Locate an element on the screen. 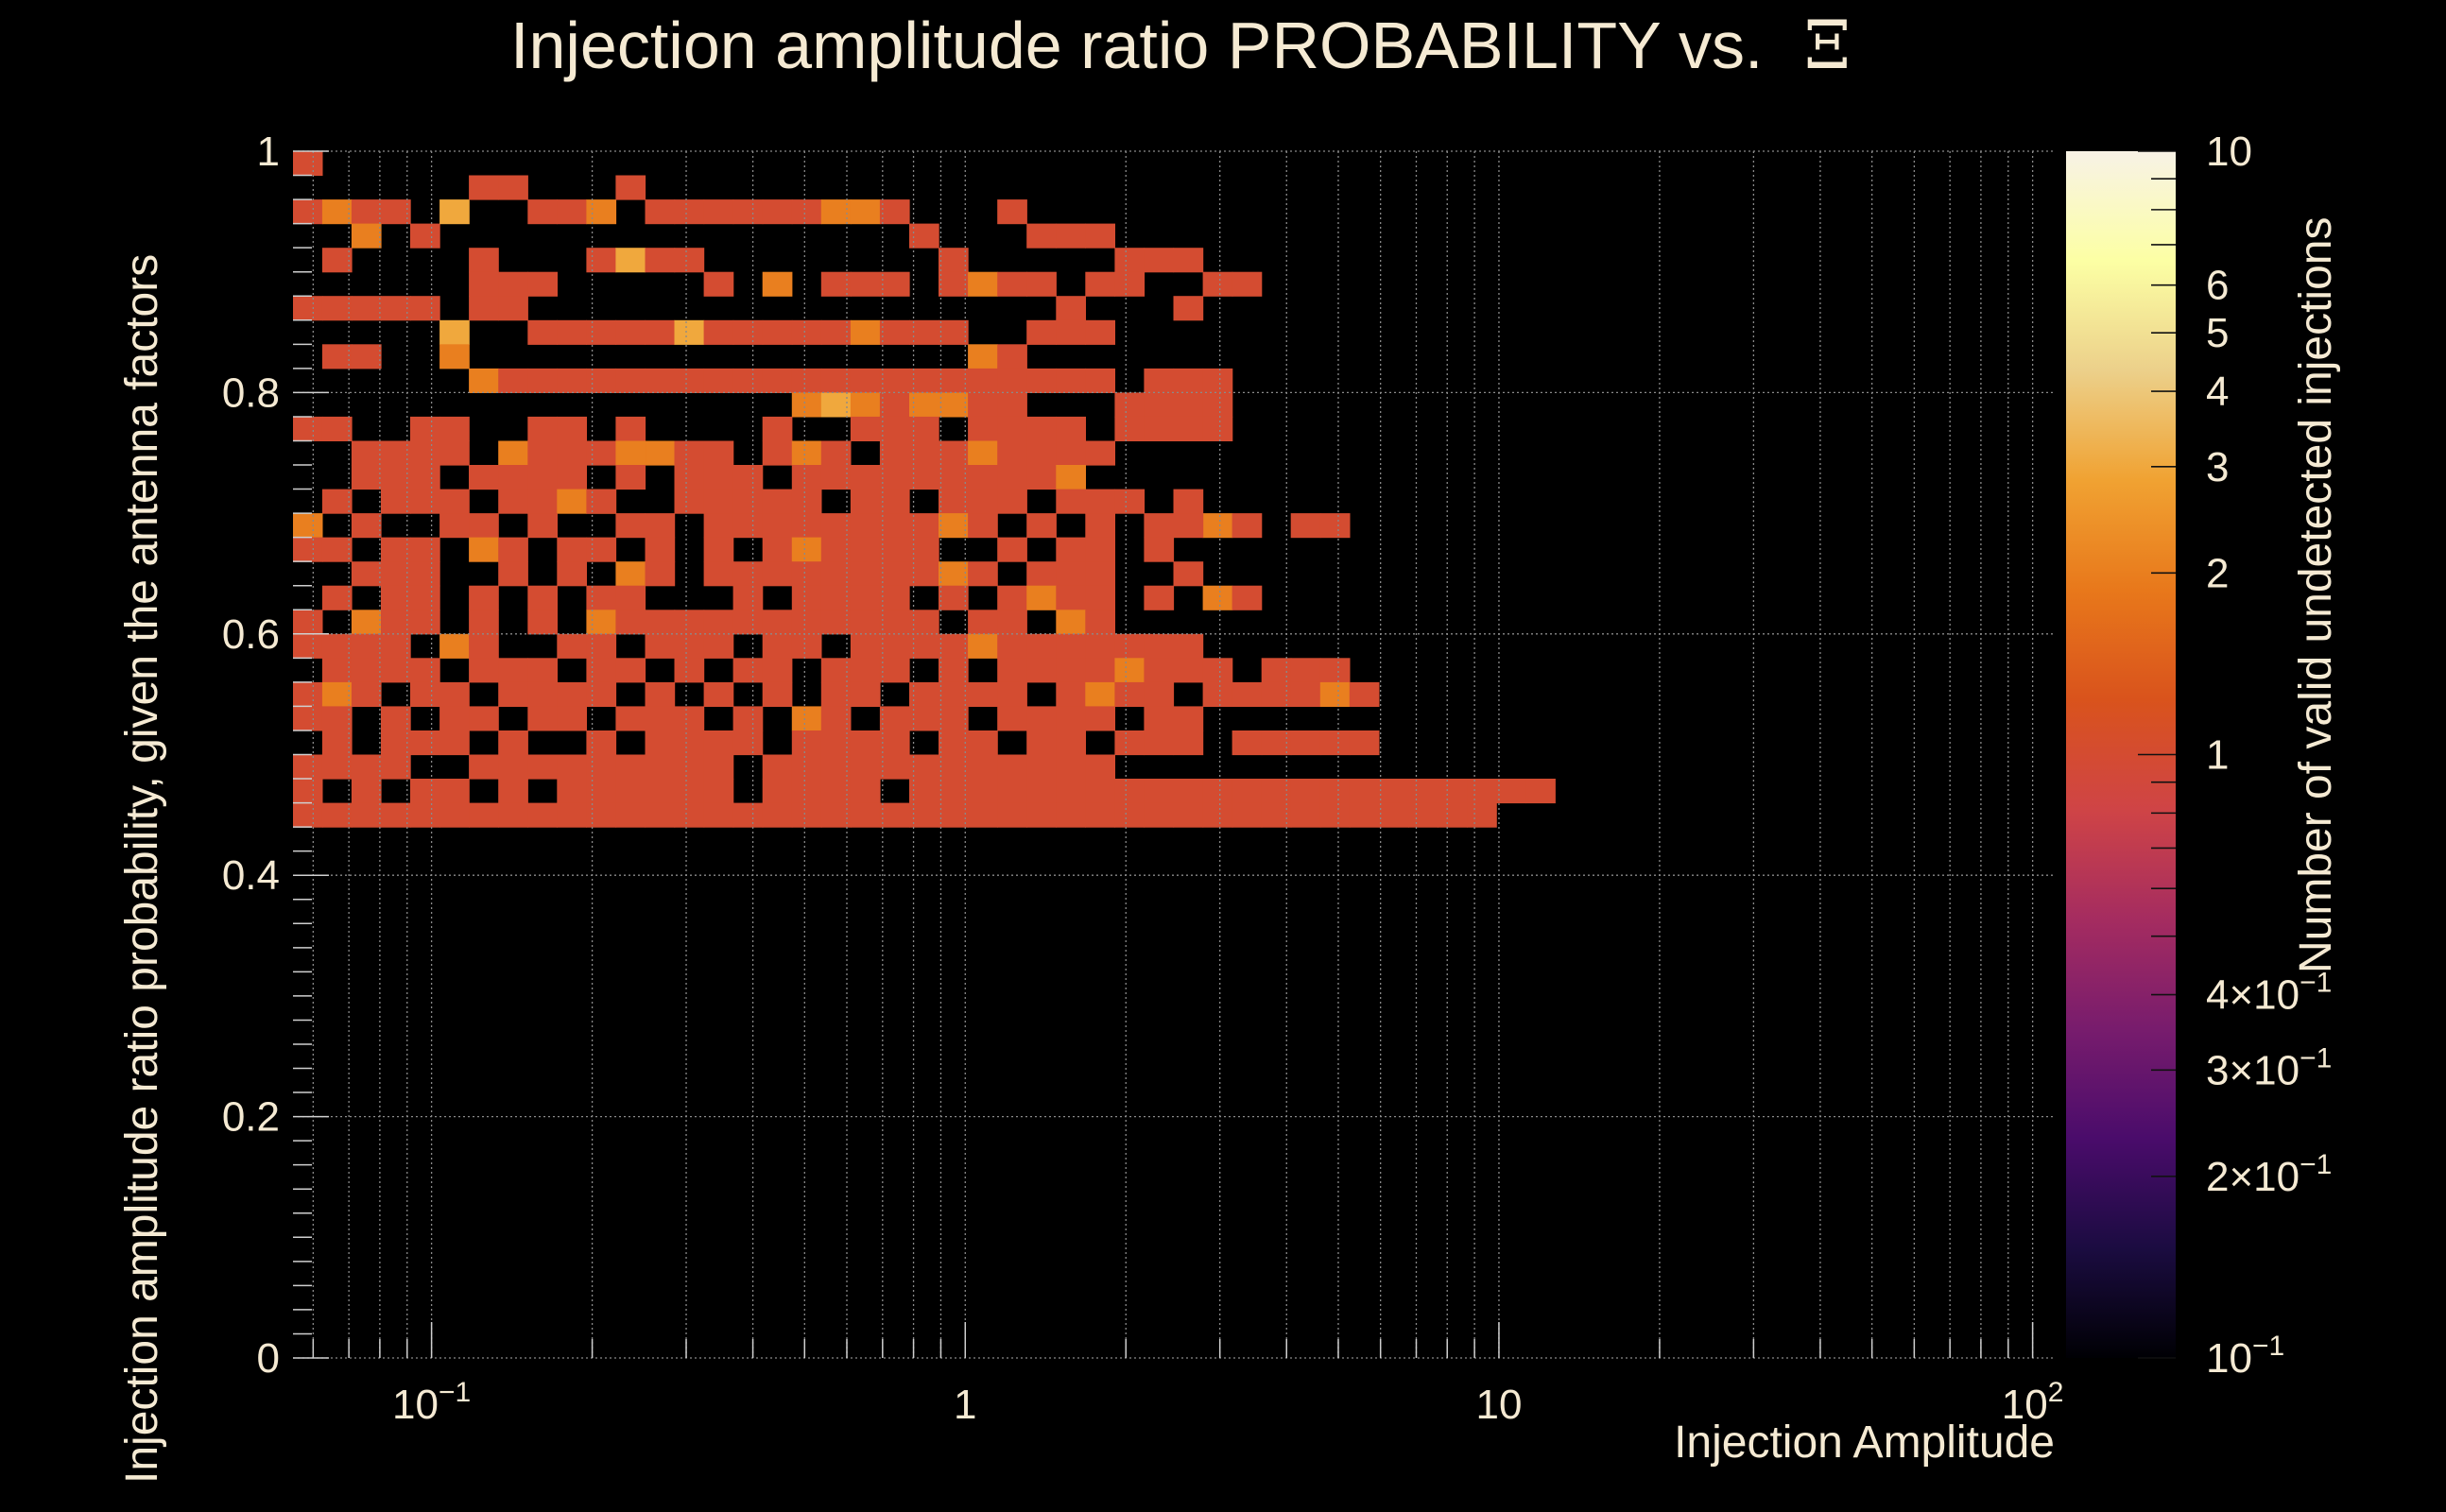  colorbar-tick-label: 10−1 is located at coordinates (2245, 1356).